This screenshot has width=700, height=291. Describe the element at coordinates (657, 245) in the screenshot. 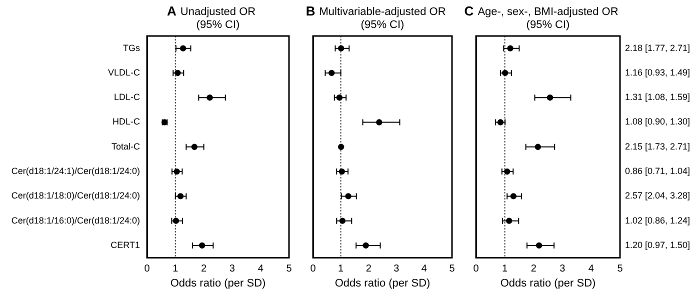

I see `text: 1.20 [0.97, 1.50]` at that location.